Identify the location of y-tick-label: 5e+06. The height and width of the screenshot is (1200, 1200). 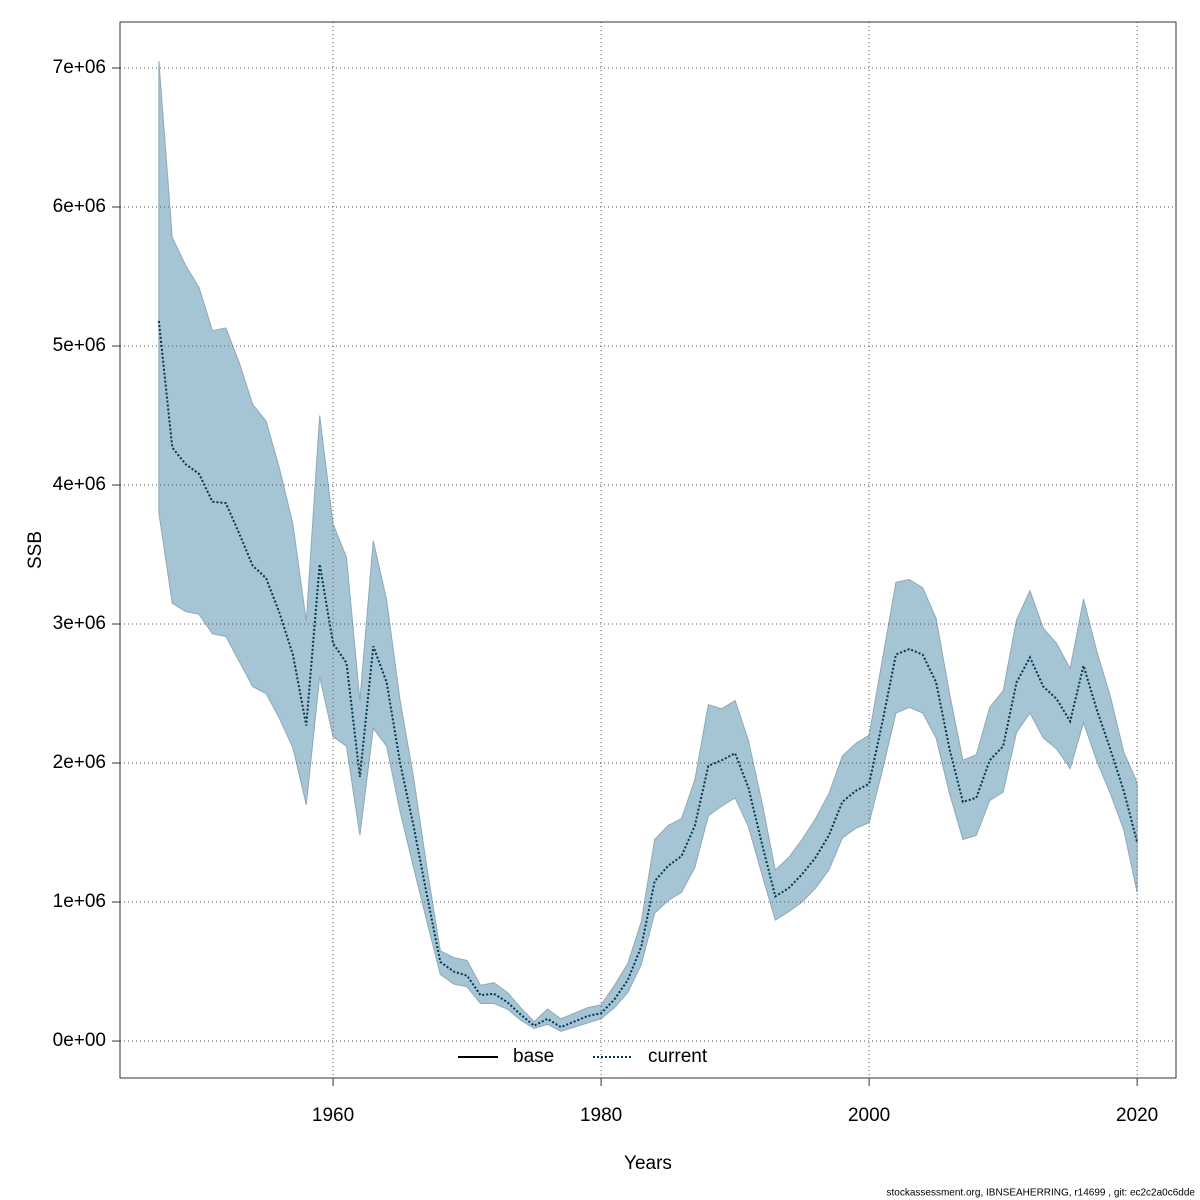
(79, 345).